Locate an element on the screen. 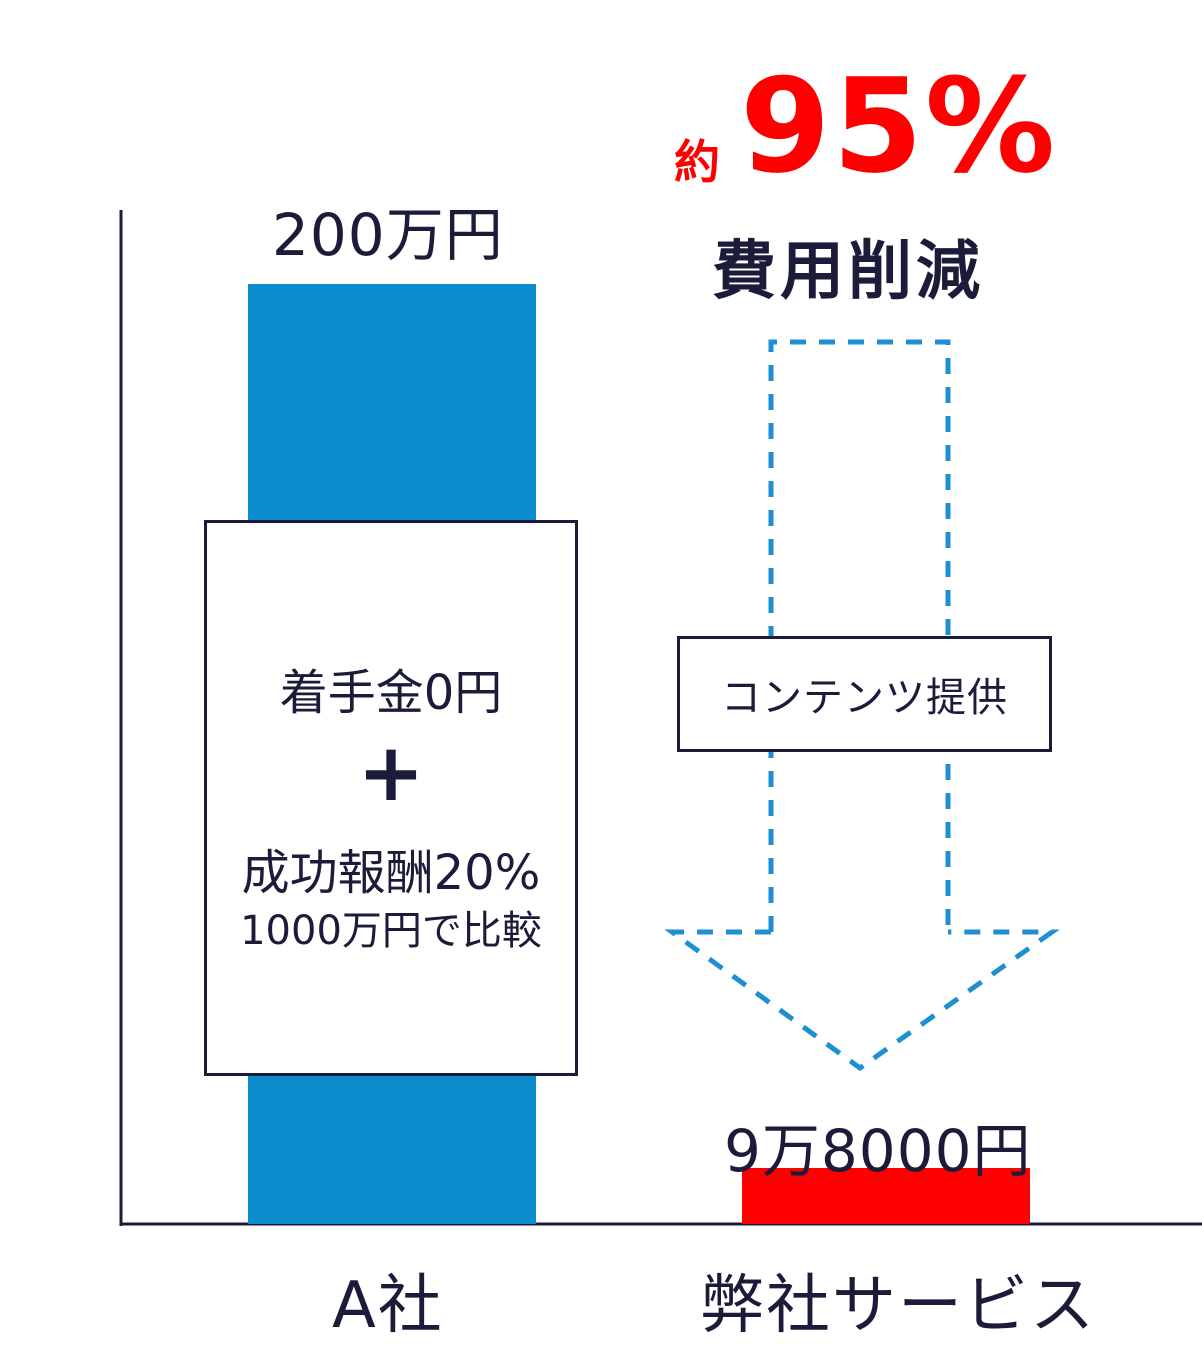 The image size is (1202, 1346). success-fee-text: 成功報酬20% is located at coordinates (391, 873).